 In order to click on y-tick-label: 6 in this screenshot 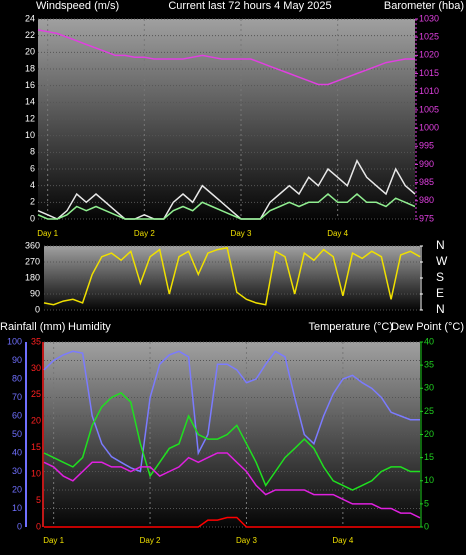, I will do `click(32, 168)`.